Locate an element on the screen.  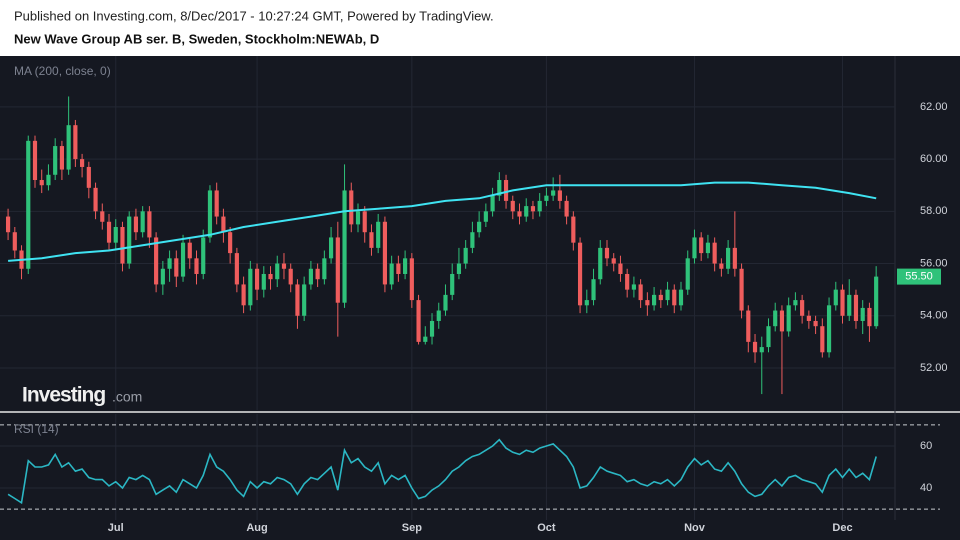
x-tick-label: Sep is located at coordinates (412, 528).